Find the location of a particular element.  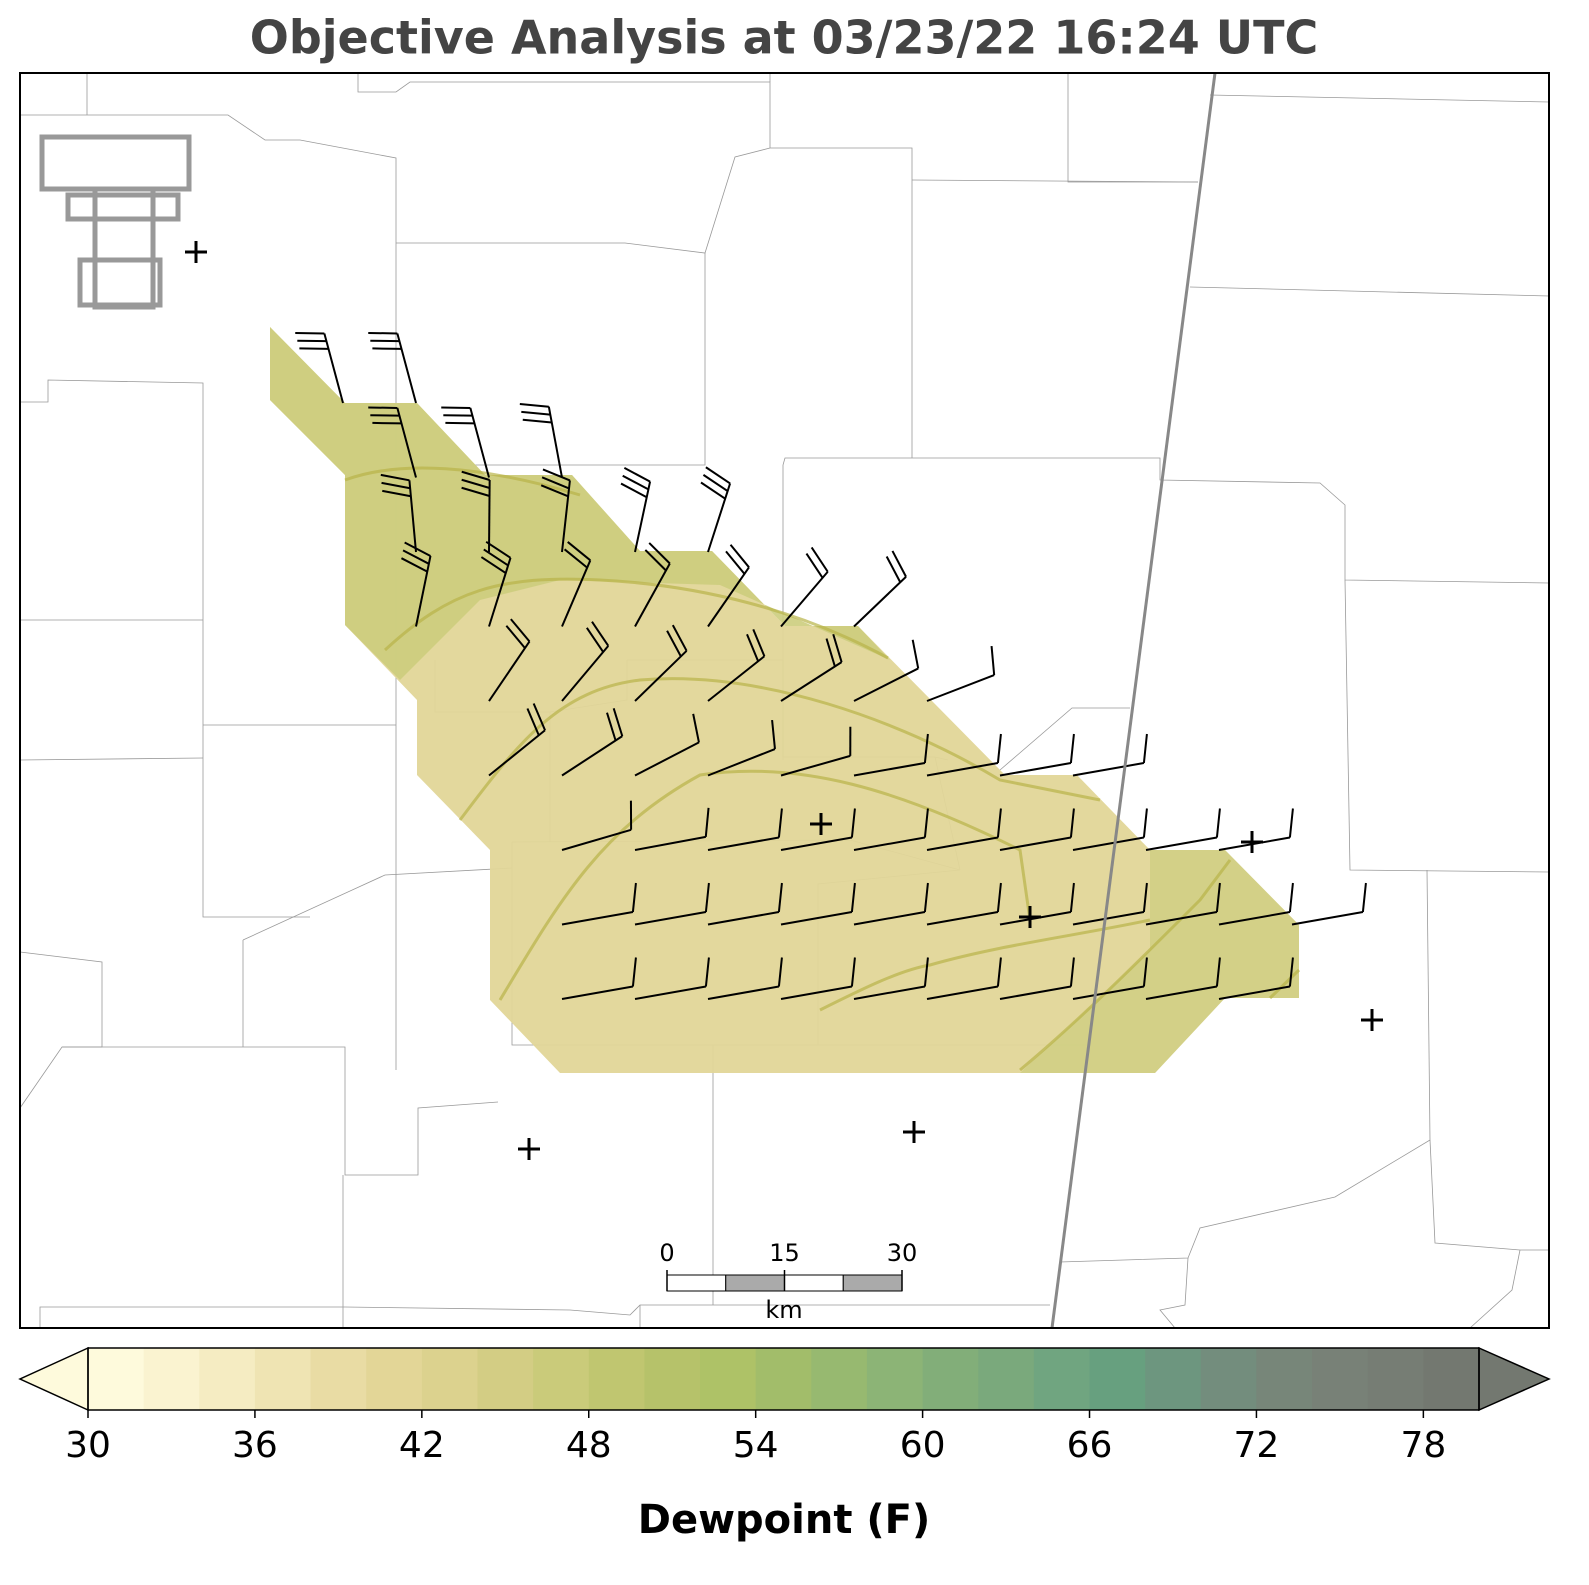

scale-tick-label: 0 is located at coordinates (666, 1253).